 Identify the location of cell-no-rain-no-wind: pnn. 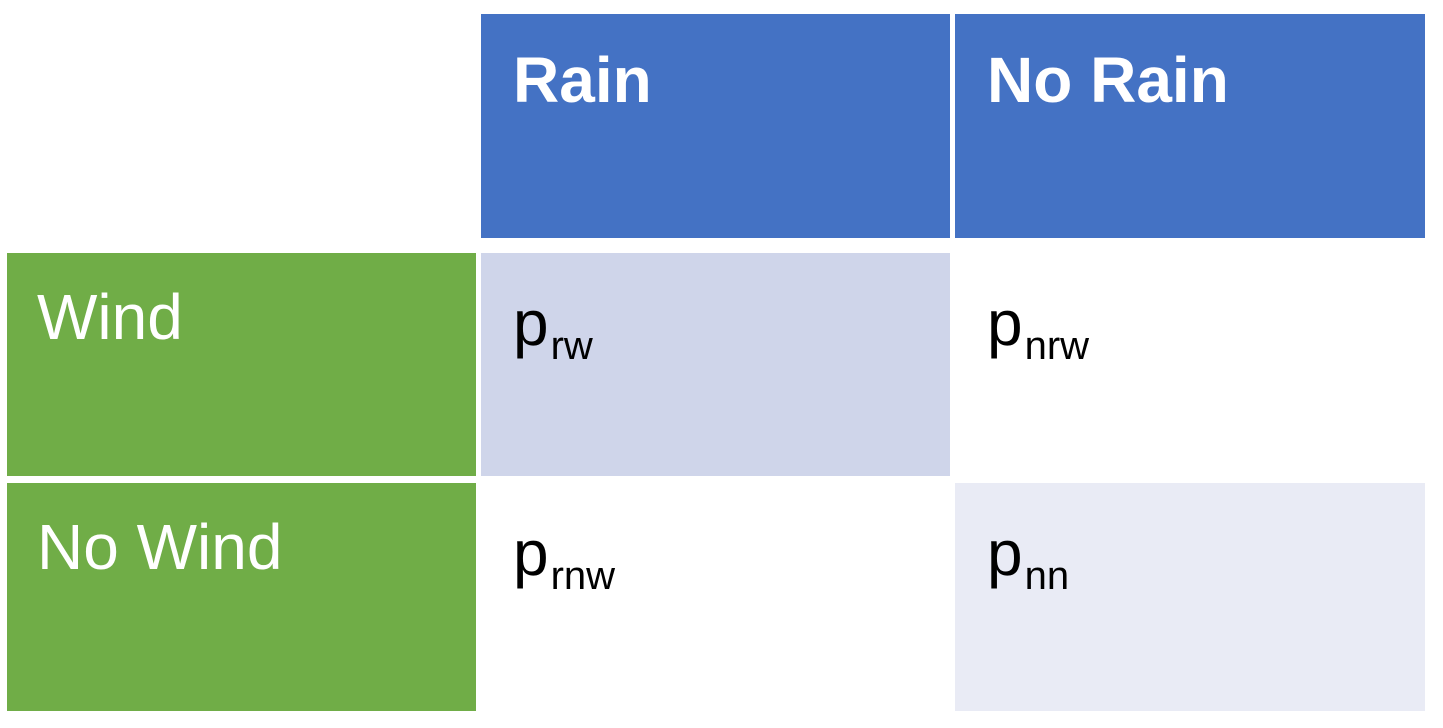
(1190, 597).